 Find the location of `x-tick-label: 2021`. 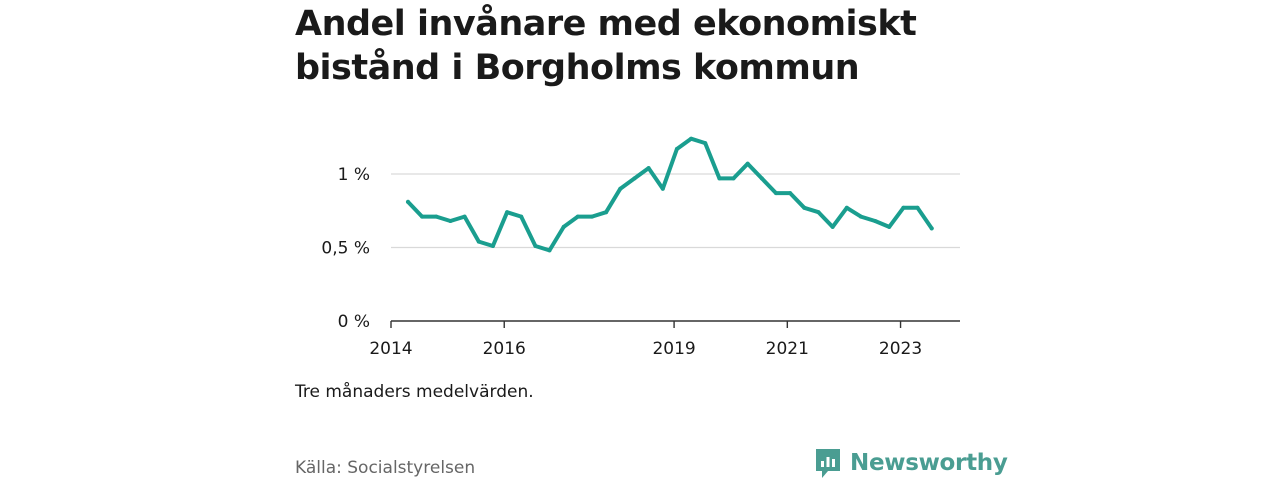

x-tick-label: 2021 is located at coordinates (787, 349).